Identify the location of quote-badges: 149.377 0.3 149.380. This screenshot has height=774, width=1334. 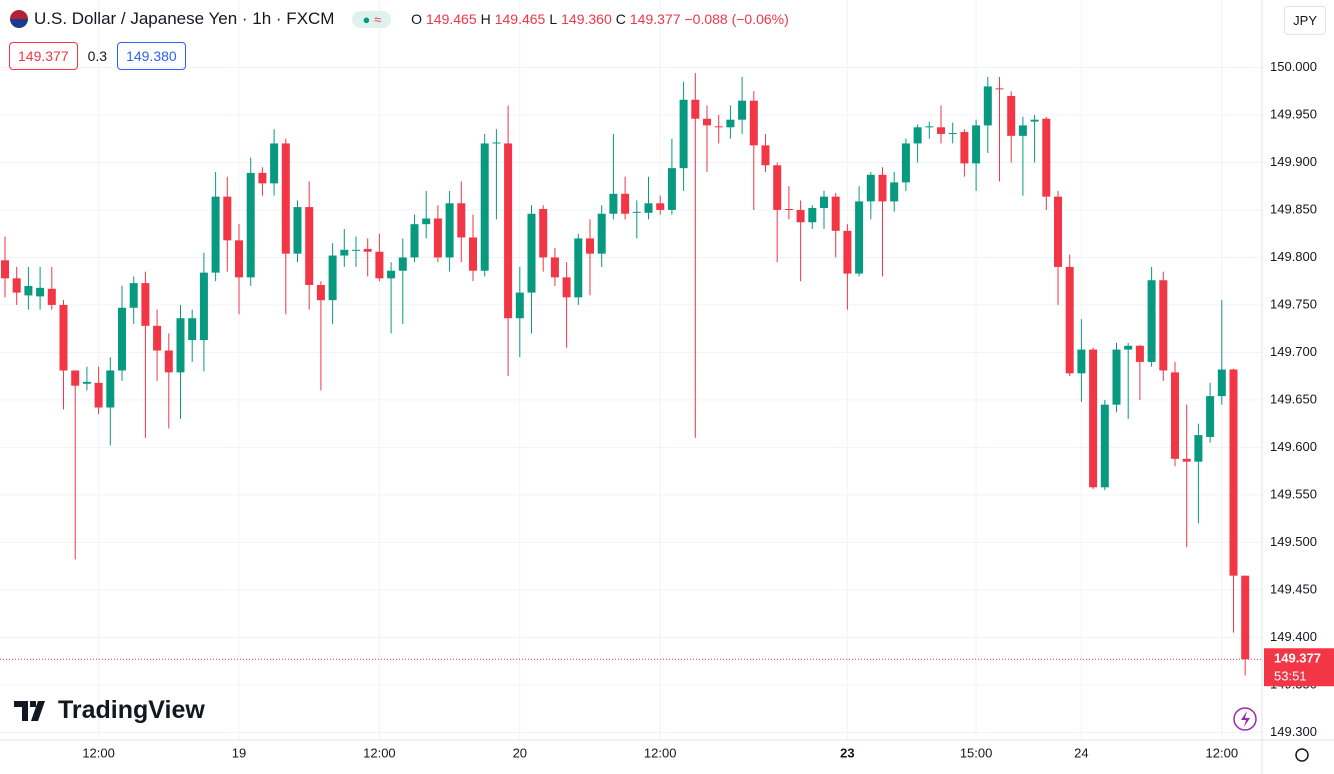
(97, 56).